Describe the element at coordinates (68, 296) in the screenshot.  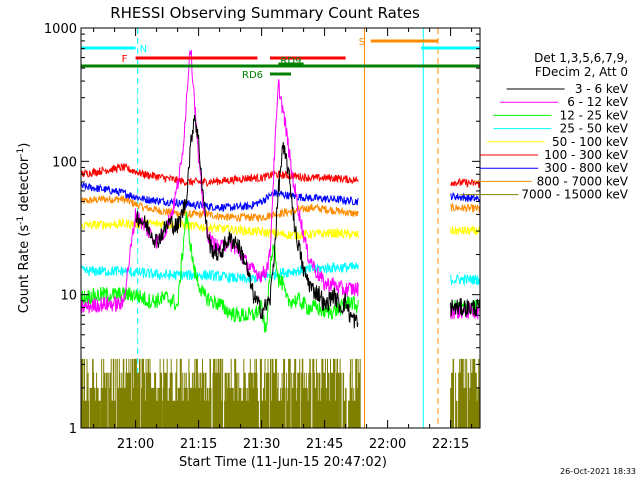
I see `y-tick-label-1: 10` at that location.